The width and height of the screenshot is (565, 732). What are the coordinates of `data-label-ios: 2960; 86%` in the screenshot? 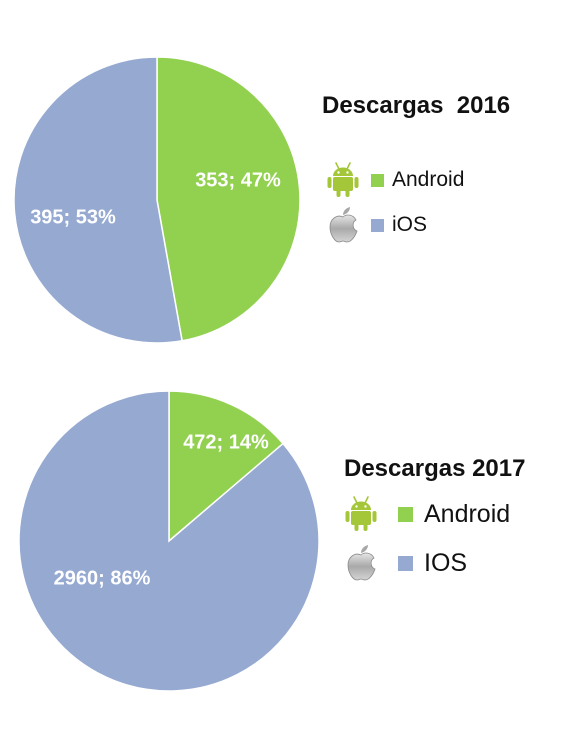 It's located at (102, 578).